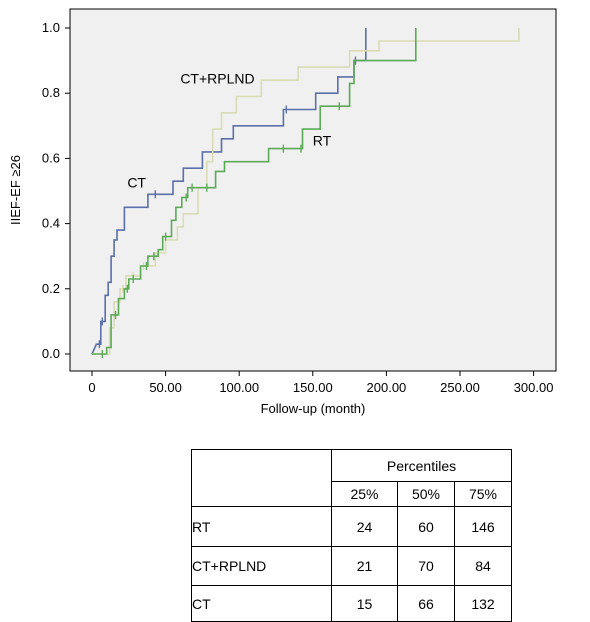 This screenshot has height=622, width=590. I want to click on y-tick-label: 0.2, so click(51, 288).